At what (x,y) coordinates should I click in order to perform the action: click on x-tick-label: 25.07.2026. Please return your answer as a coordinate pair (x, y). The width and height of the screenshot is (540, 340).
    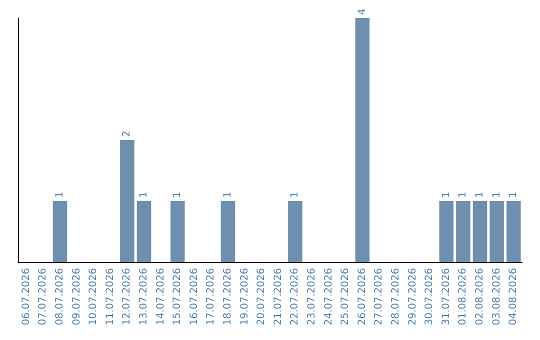
    Looking at the image, I should click on (346, 297).